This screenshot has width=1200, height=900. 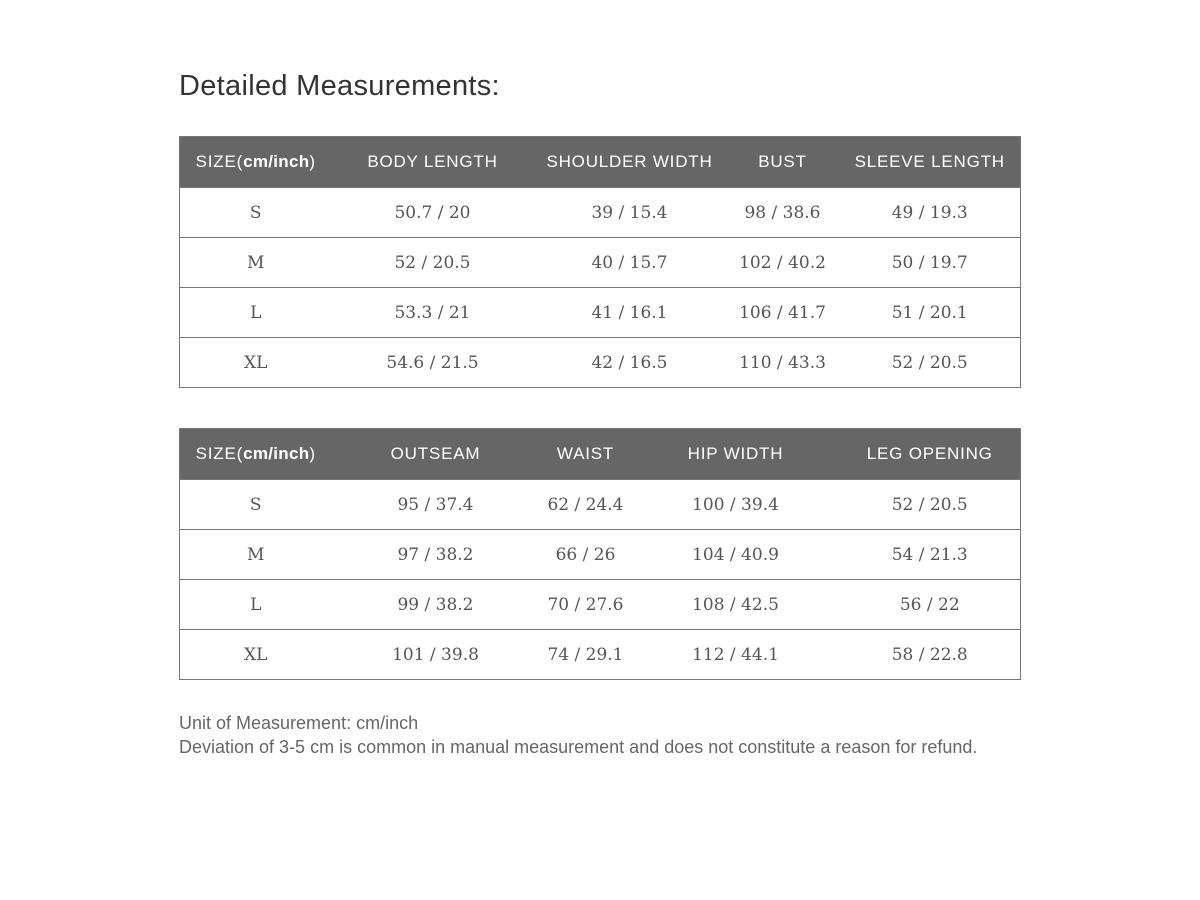 I want to click on table-row: L 99 / 38.2 70 / 27.6 108 / 42.5 56 / 22, so click(x=600, y=604).